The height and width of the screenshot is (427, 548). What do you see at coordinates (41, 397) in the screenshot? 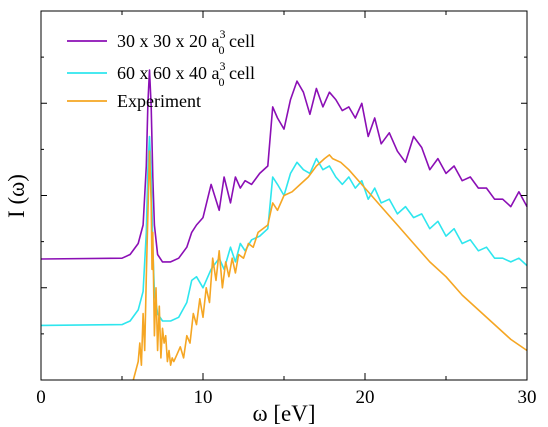
I see `x-tick-label: 0` at bounding box center [41, 397].